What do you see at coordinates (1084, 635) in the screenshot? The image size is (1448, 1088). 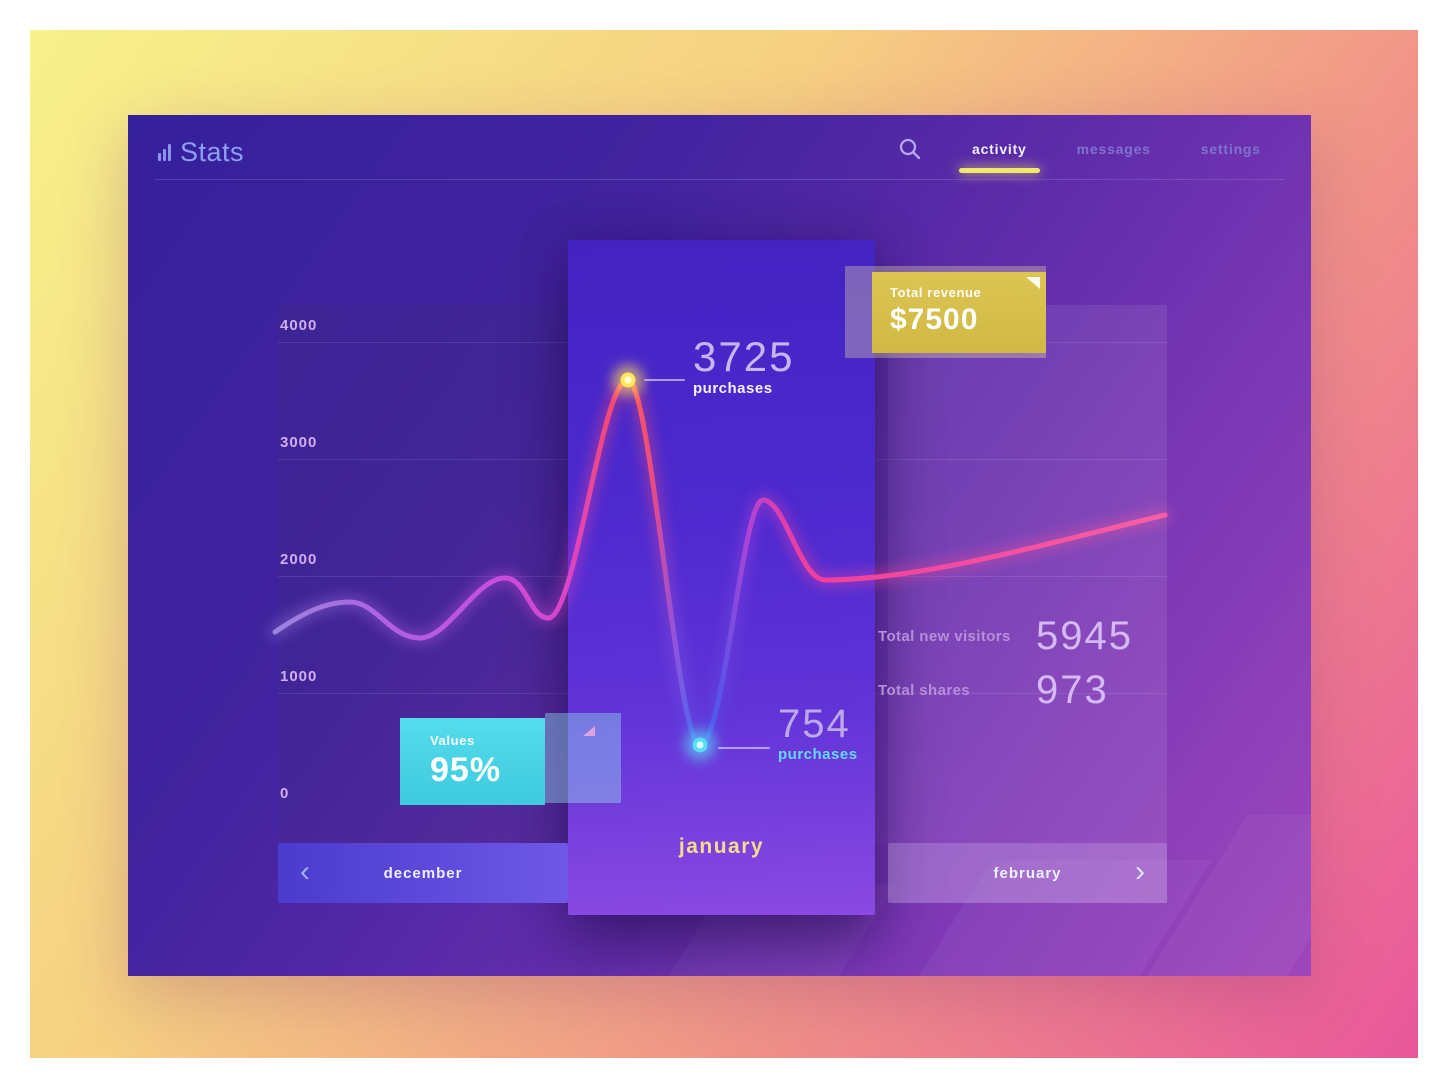 I see `visitors-value: 5945` at bounding box center [1084, 635].